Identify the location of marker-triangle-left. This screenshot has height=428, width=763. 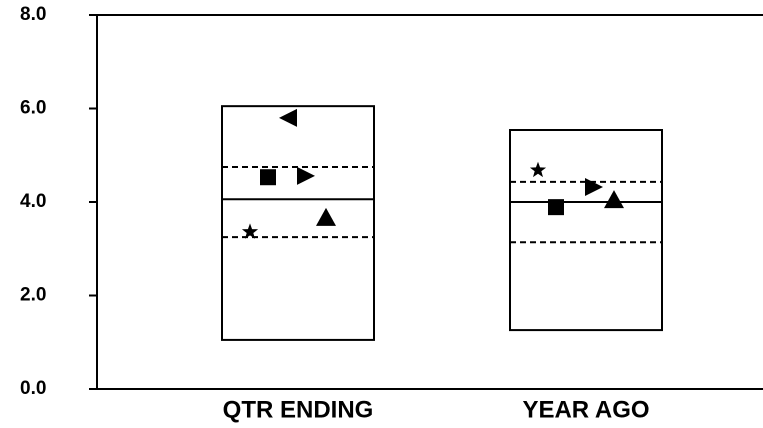
(288, 117).